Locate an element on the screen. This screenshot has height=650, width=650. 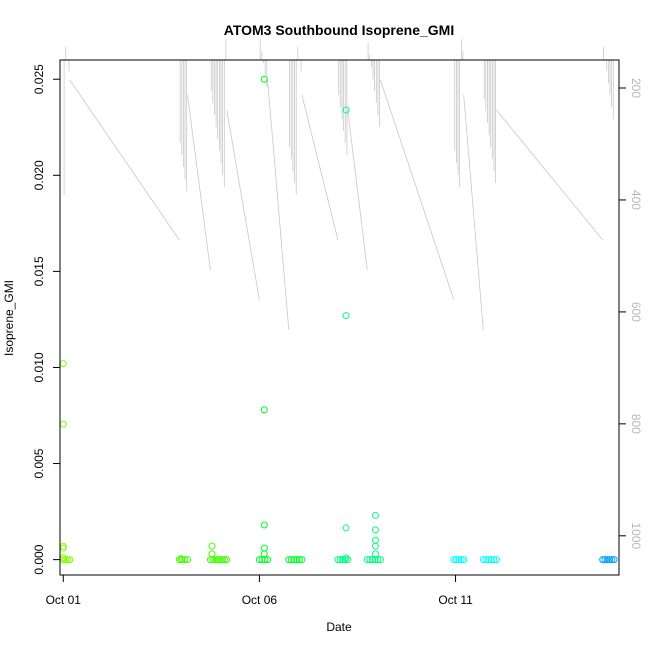
y2-axis: 200 400 600 800 1000 is located at coordinates (631, 313).